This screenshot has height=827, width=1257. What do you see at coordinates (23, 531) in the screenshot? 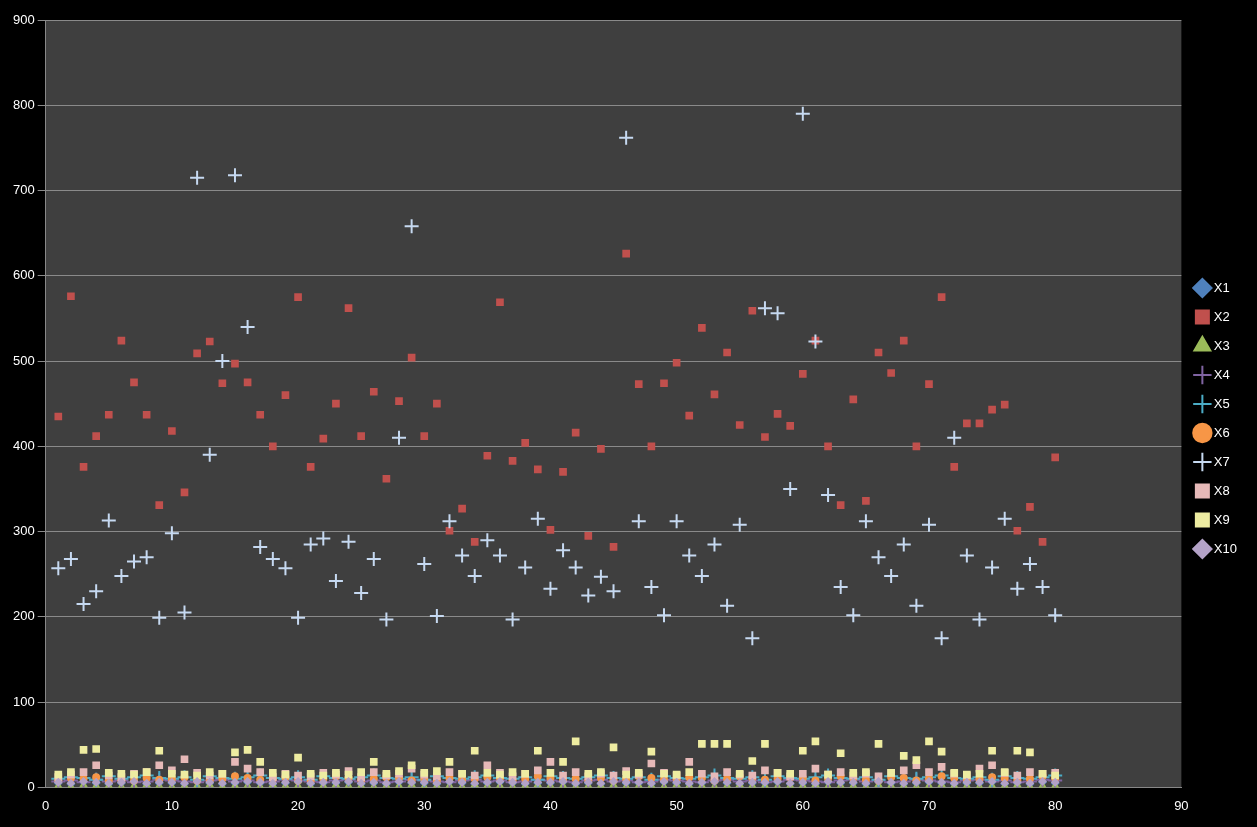
I see `y-tick-label: 300` at bounding box center [23, 531].